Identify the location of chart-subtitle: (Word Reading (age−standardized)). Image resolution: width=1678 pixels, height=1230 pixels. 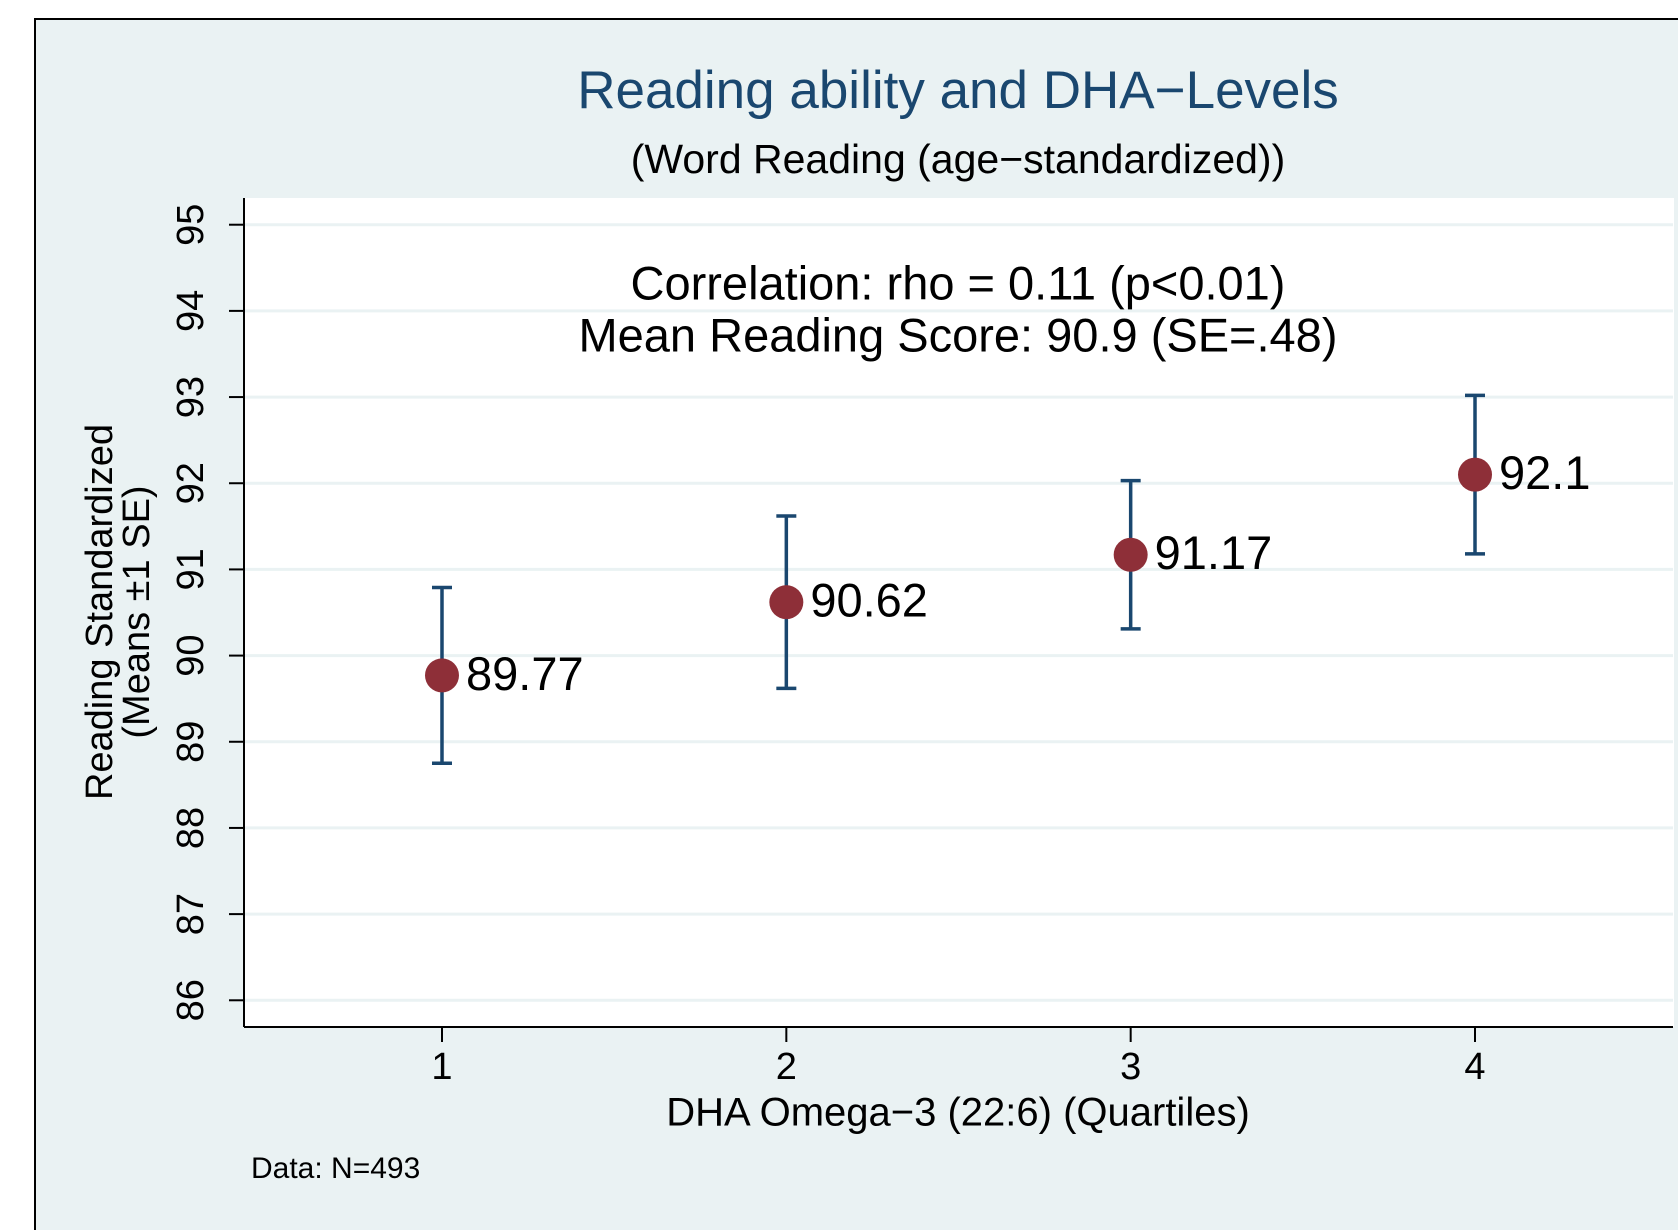
(958, 159).